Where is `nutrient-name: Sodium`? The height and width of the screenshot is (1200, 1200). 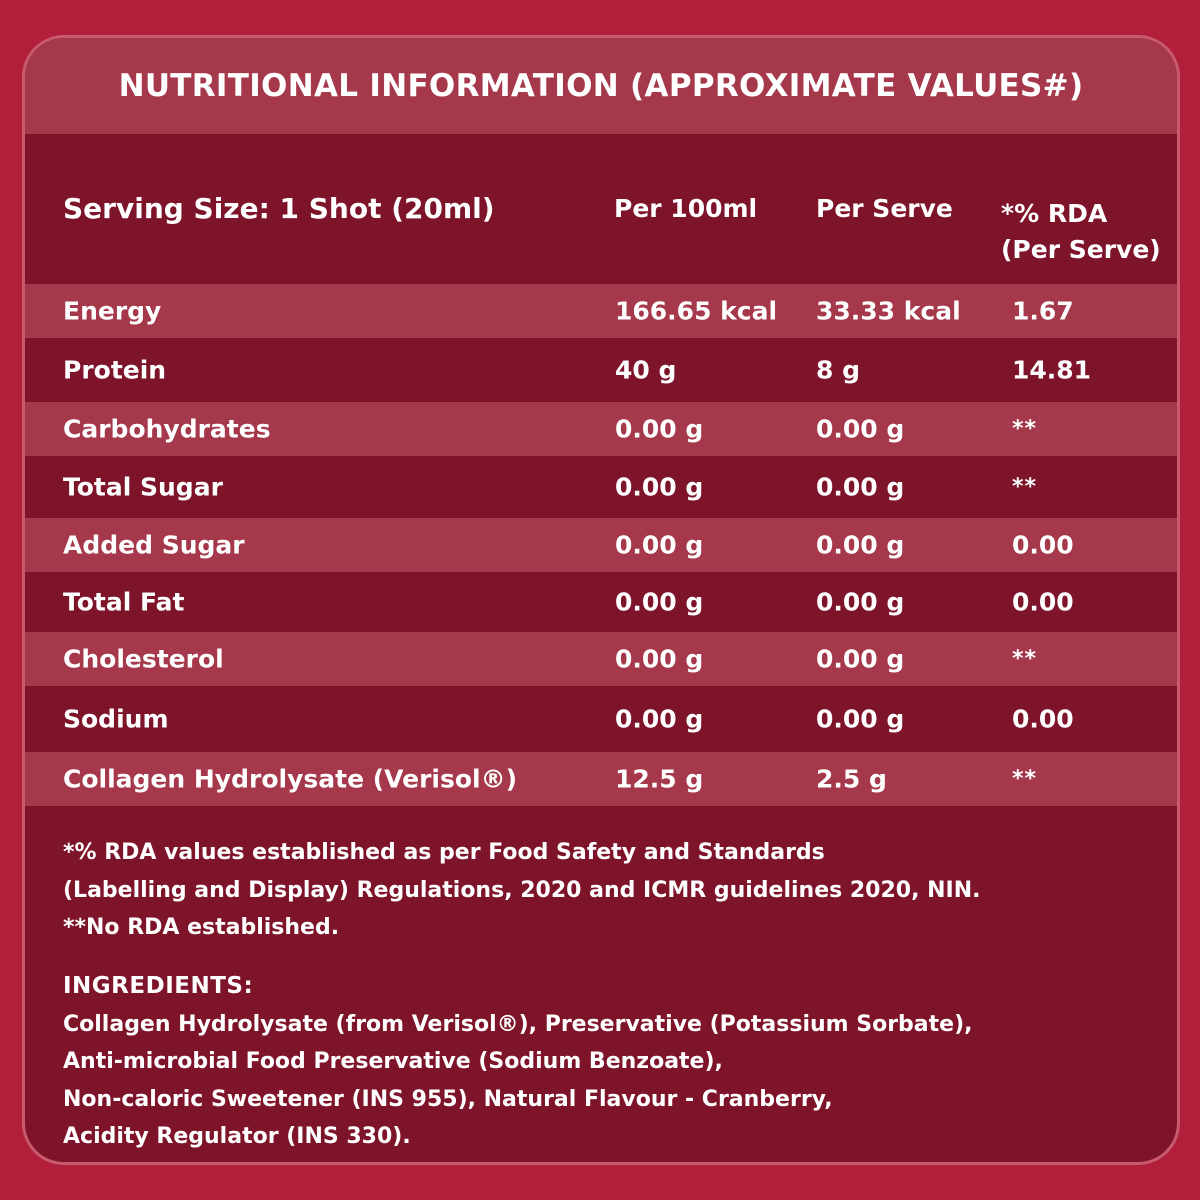
nutrient-name: Sodium is located at coordinates (116, 719).